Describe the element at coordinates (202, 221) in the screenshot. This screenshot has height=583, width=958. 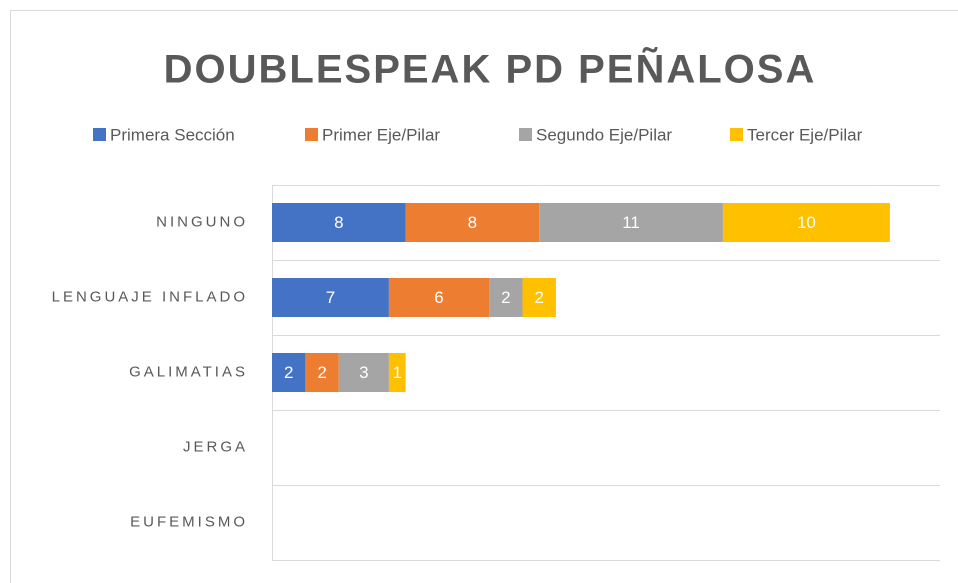
I see `y-tick-label: NINGUNO` at that location.